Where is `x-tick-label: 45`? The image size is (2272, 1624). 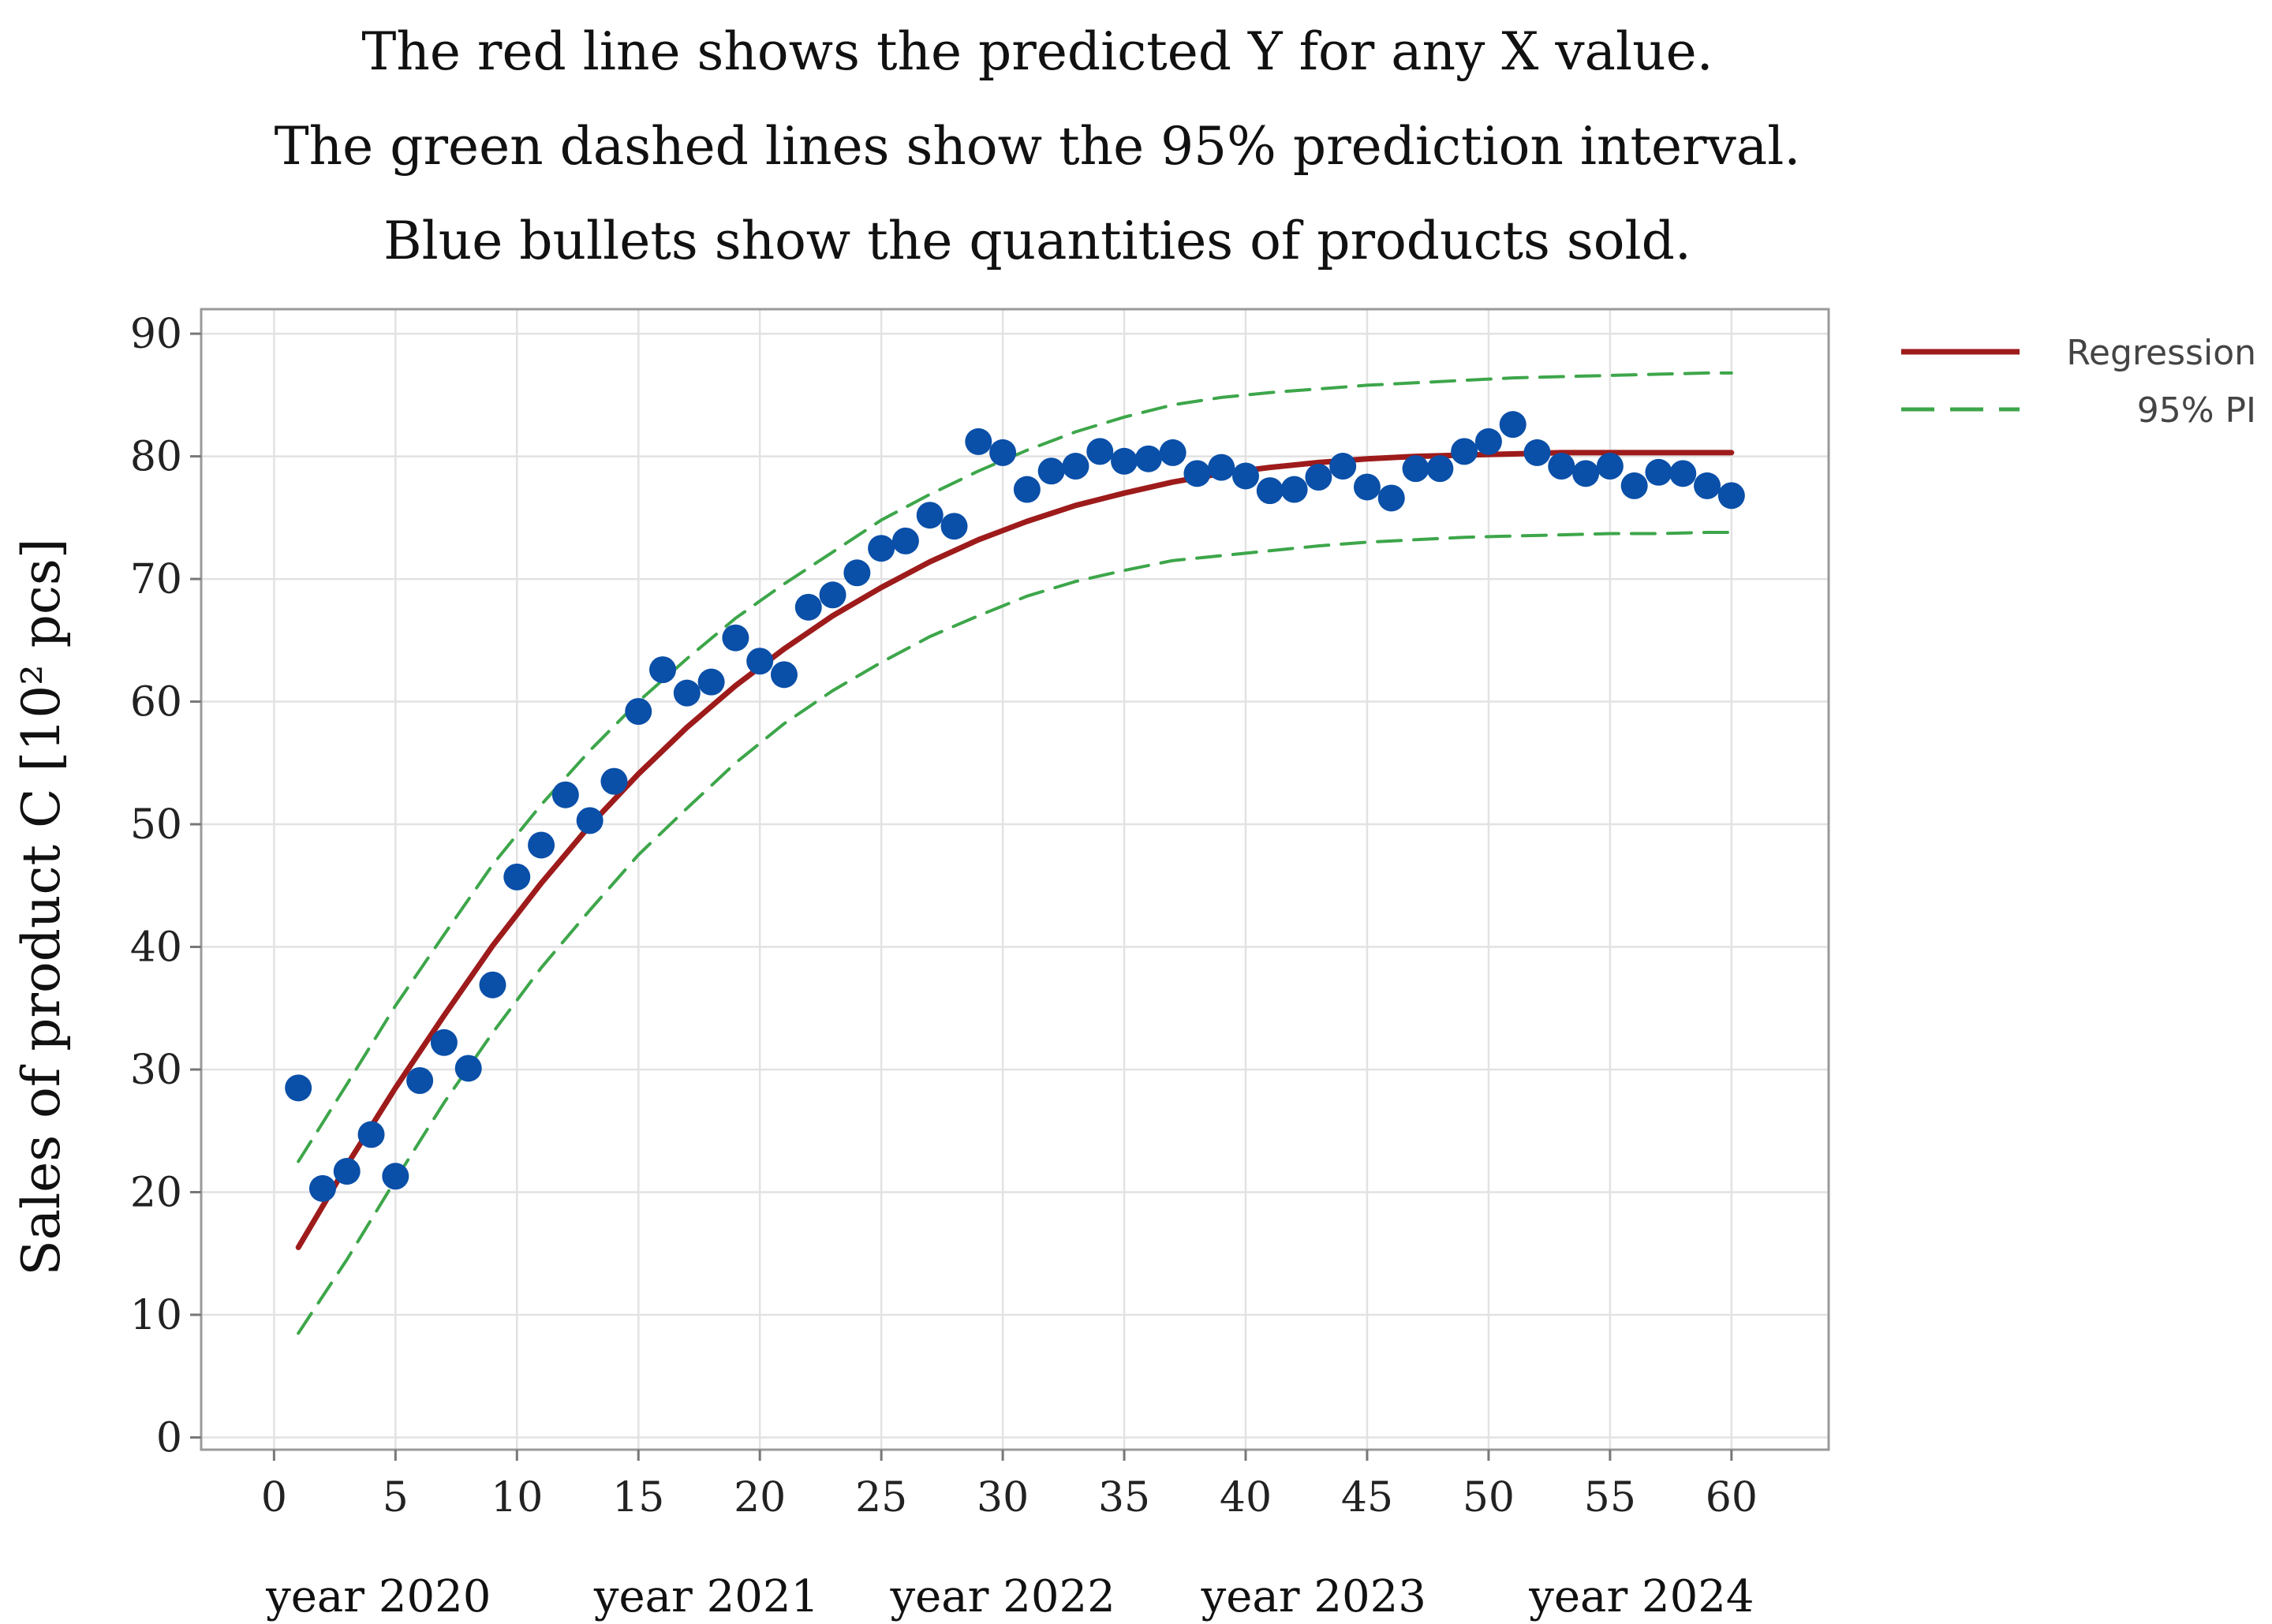 x-tick-label: 45 is located at coordinates (1367, 1497).